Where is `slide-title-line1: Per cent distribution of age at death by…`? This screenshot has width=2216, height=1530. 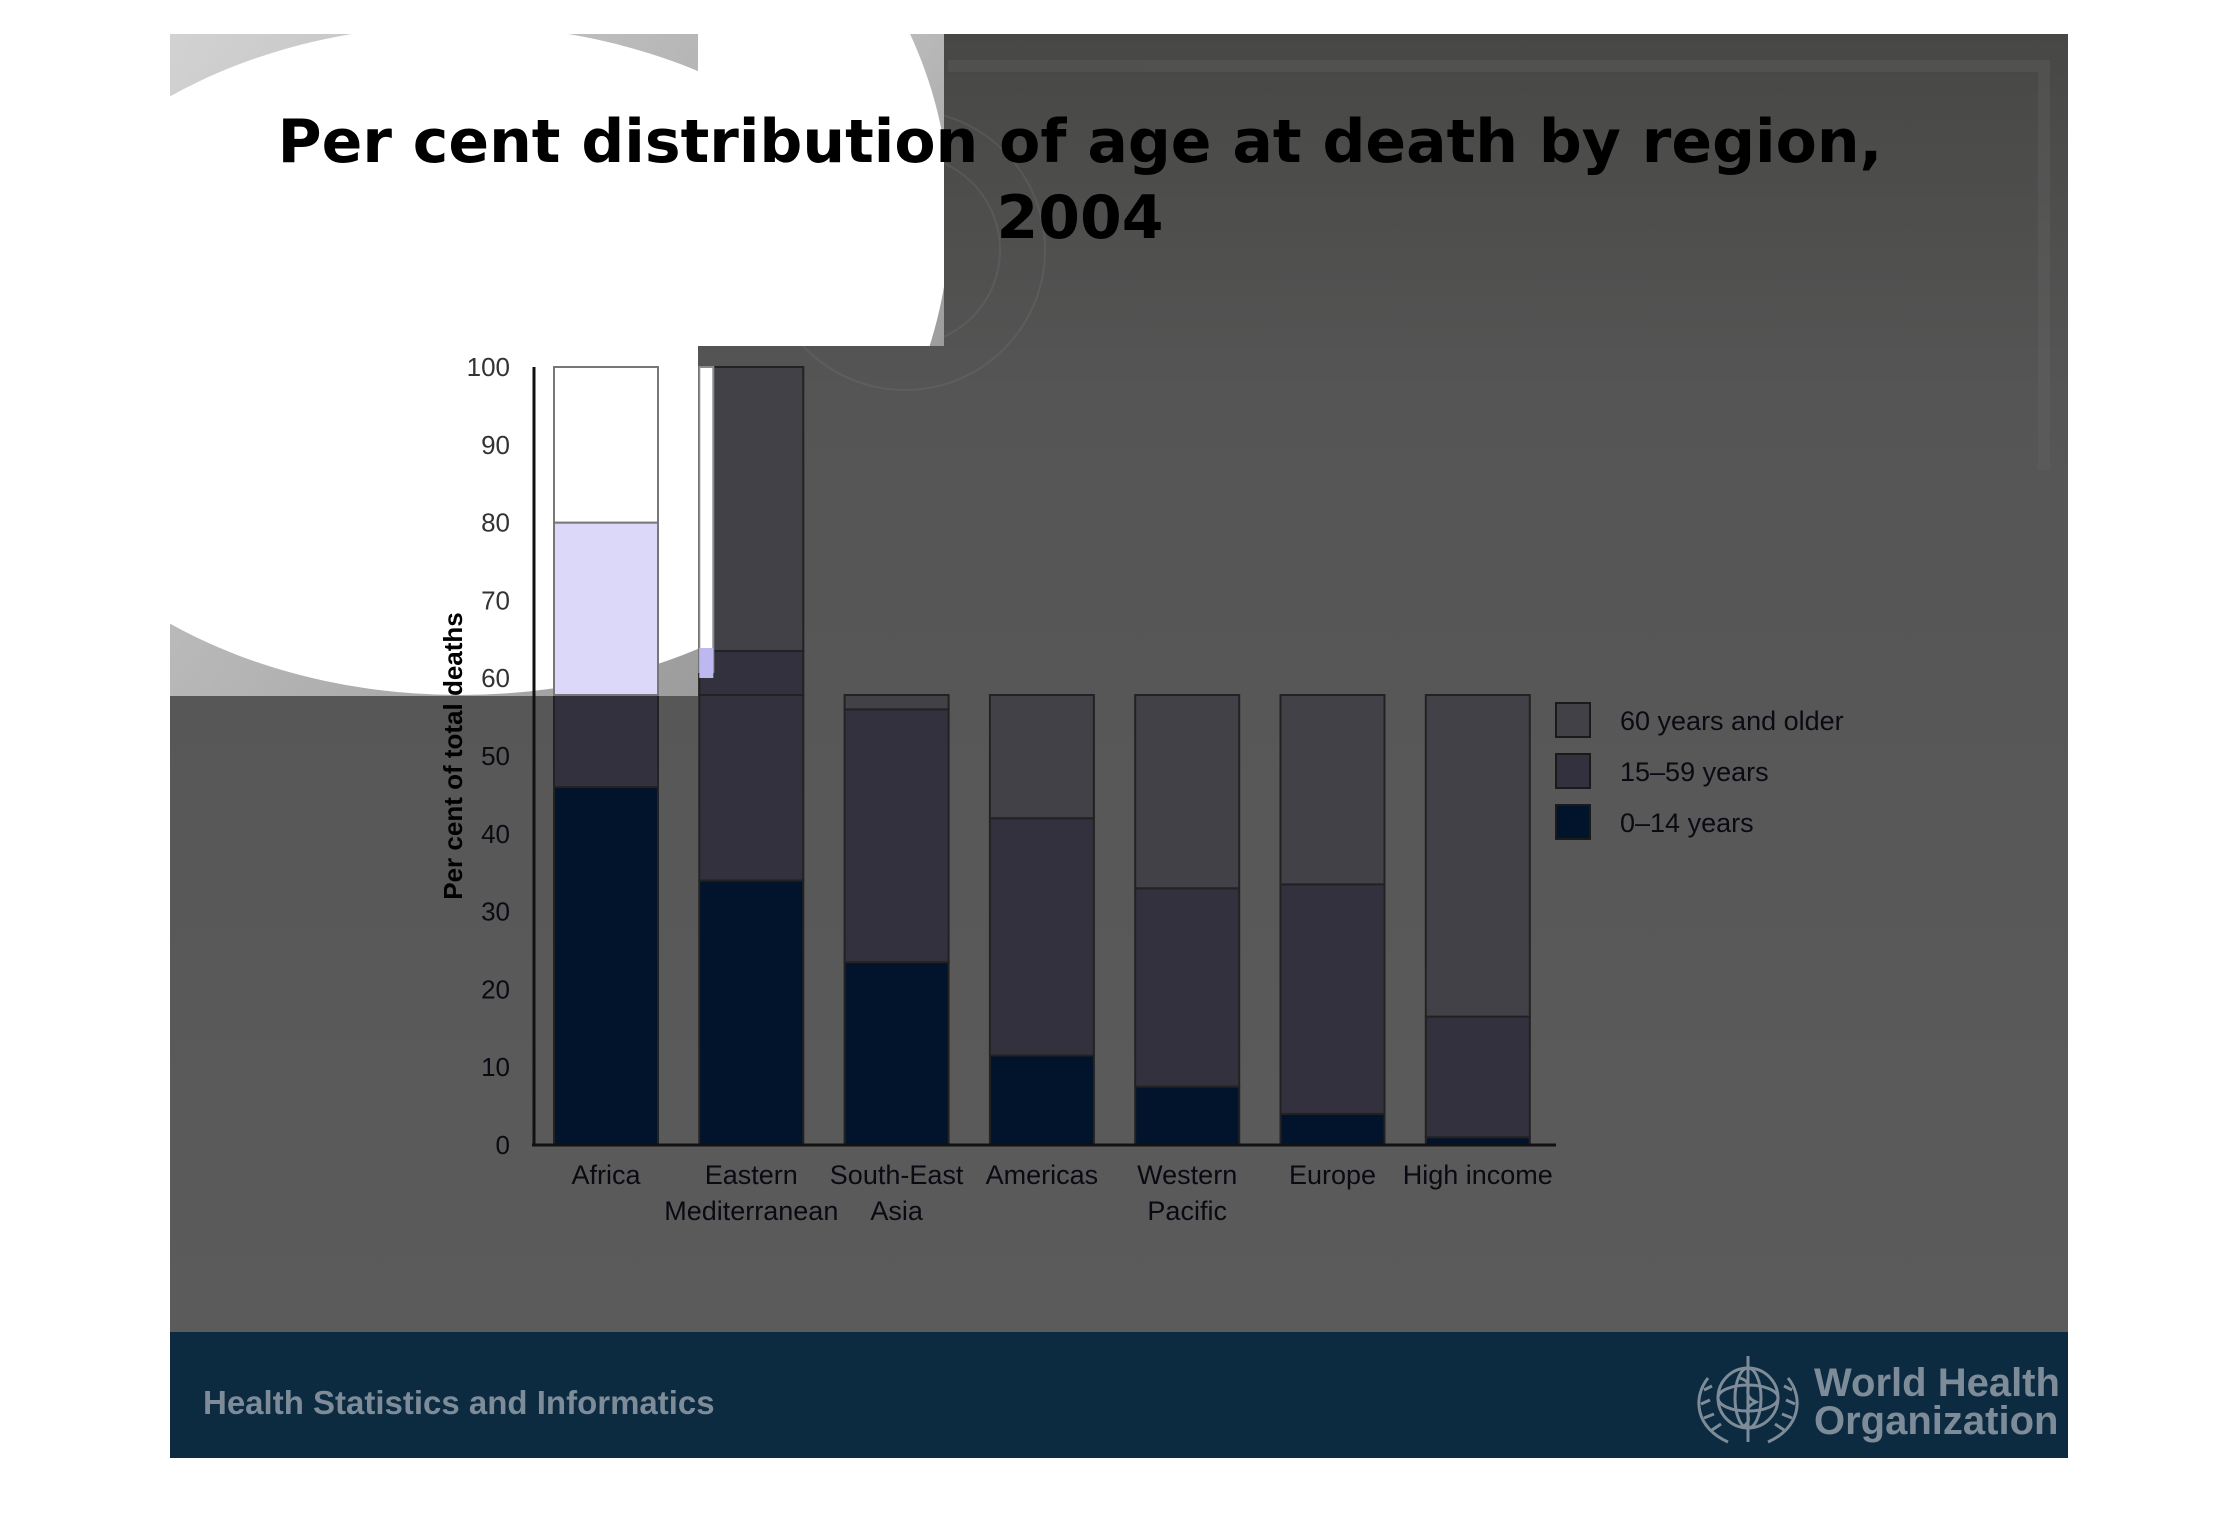 slide-title-line1: Per cent distribution of age at death by… is located at coordinates (1080, 142).